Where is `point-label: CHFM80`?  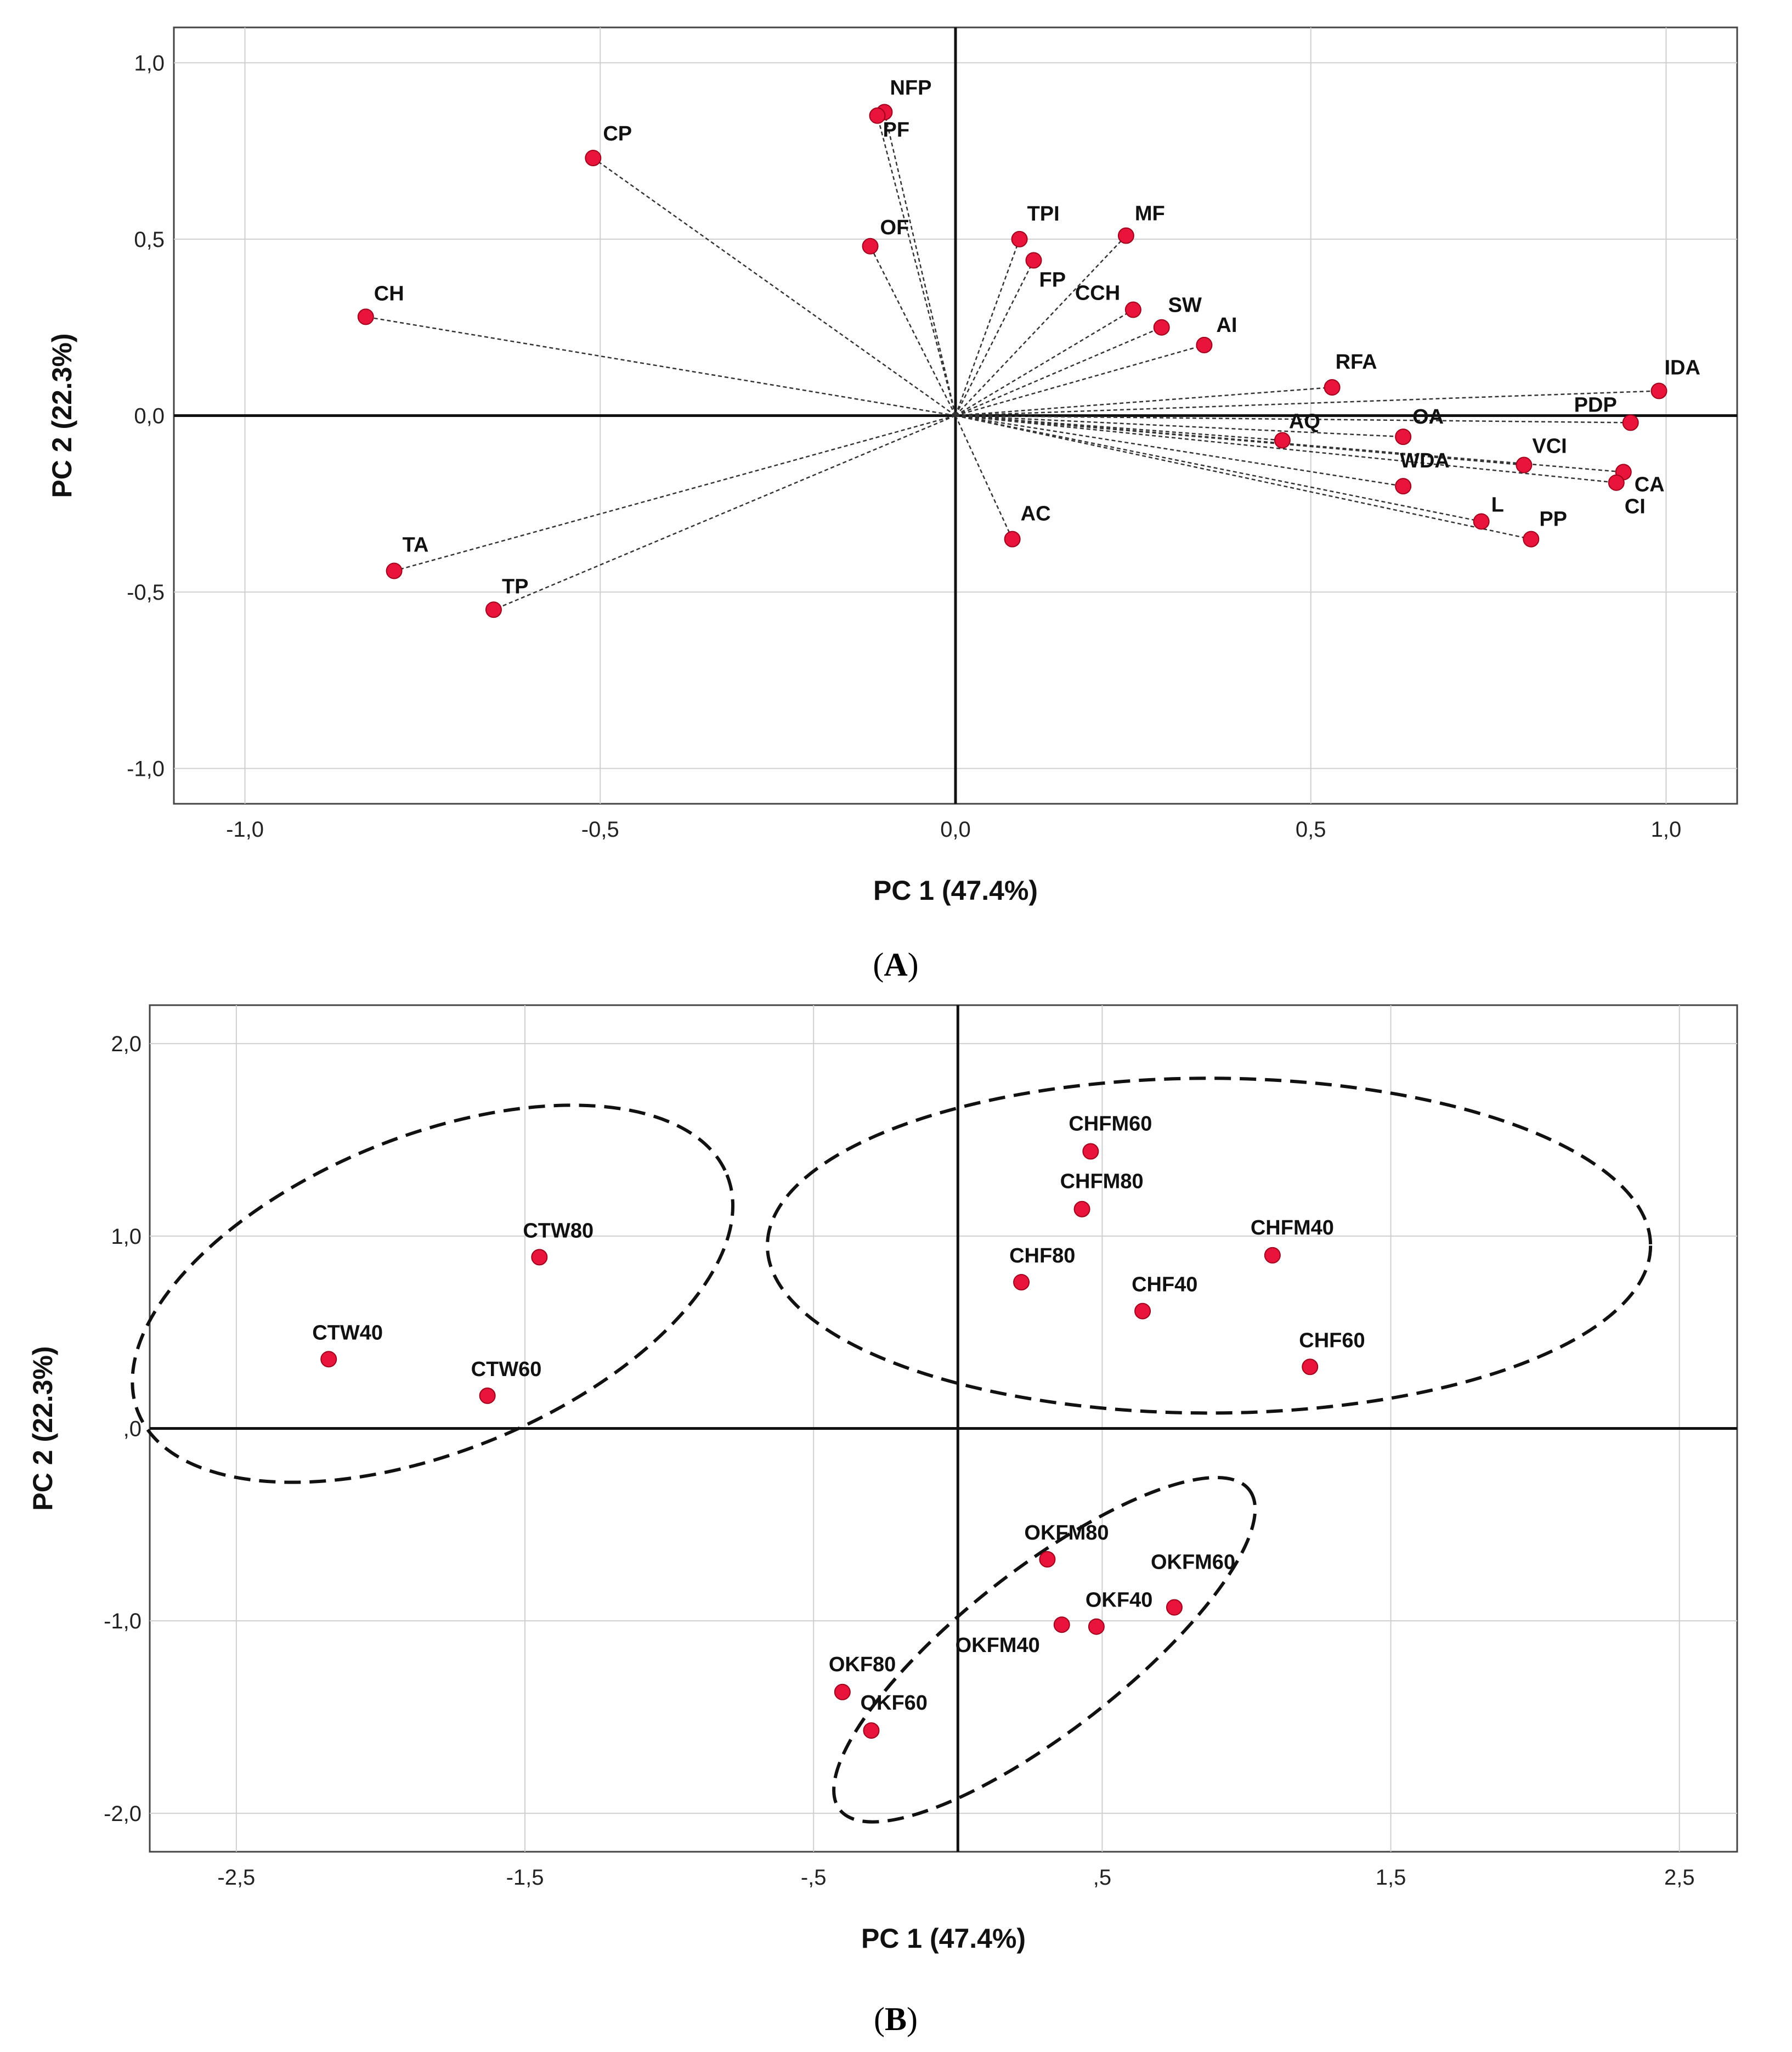 point-label: CHFM80 is located at coordinates (1102, 1181).